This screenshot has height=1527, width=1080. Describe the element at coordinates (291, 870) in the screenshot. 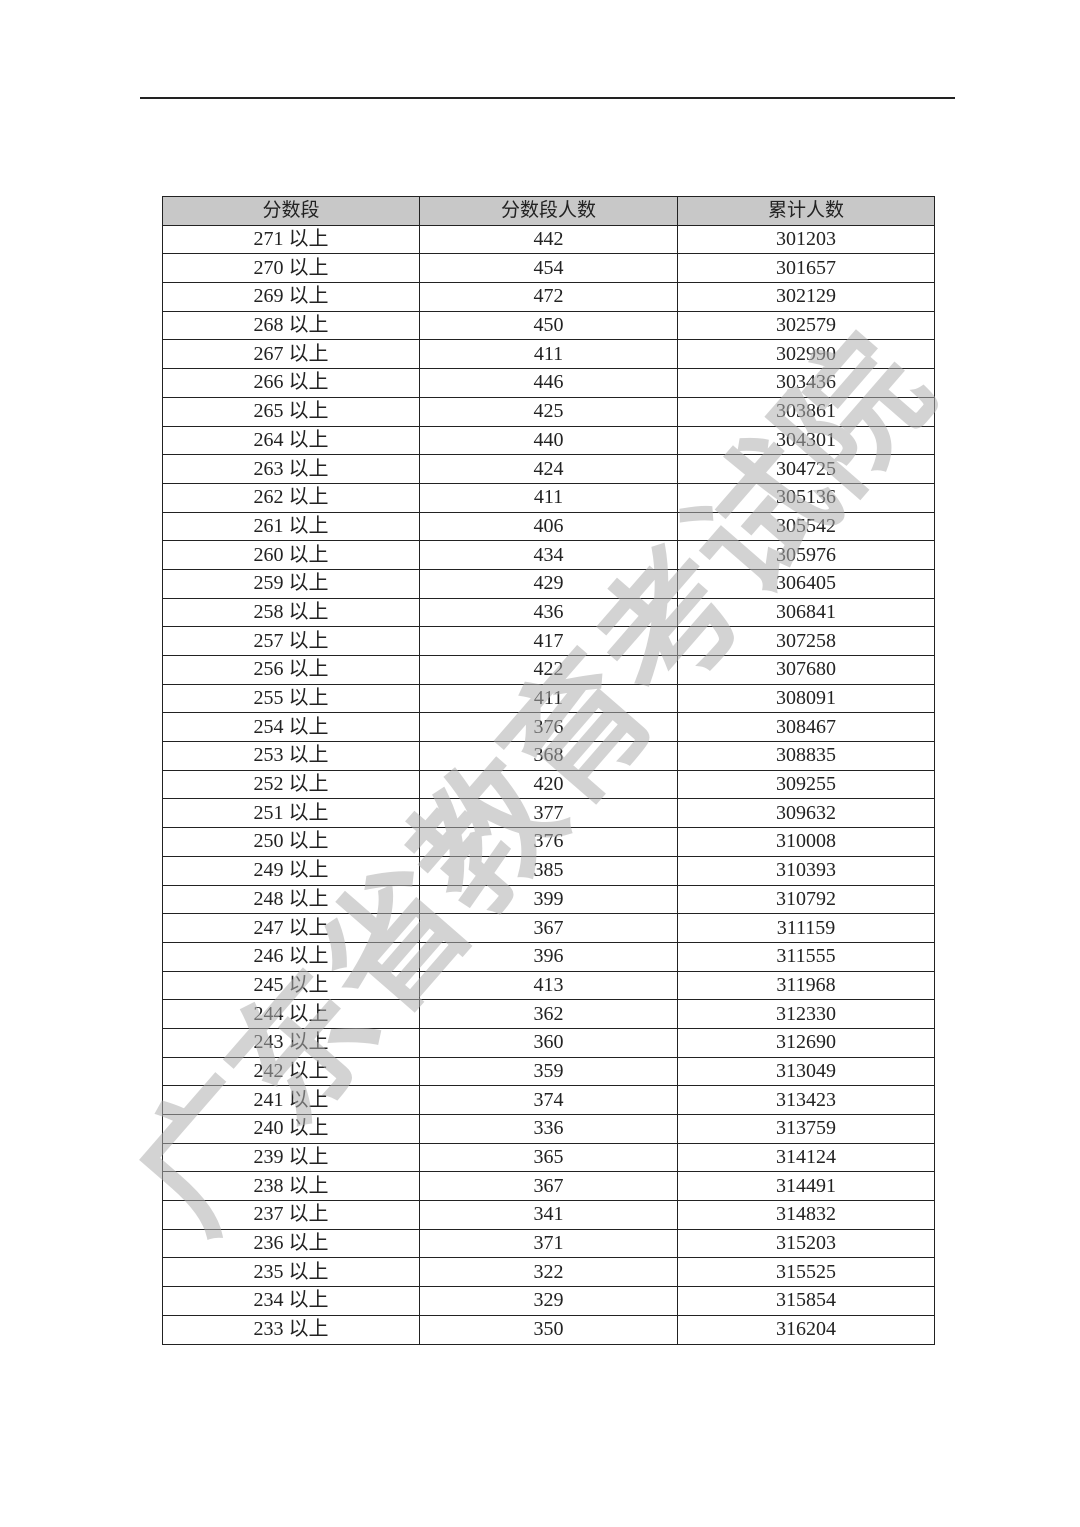

I see `table-cell: 249 以上` at that location.